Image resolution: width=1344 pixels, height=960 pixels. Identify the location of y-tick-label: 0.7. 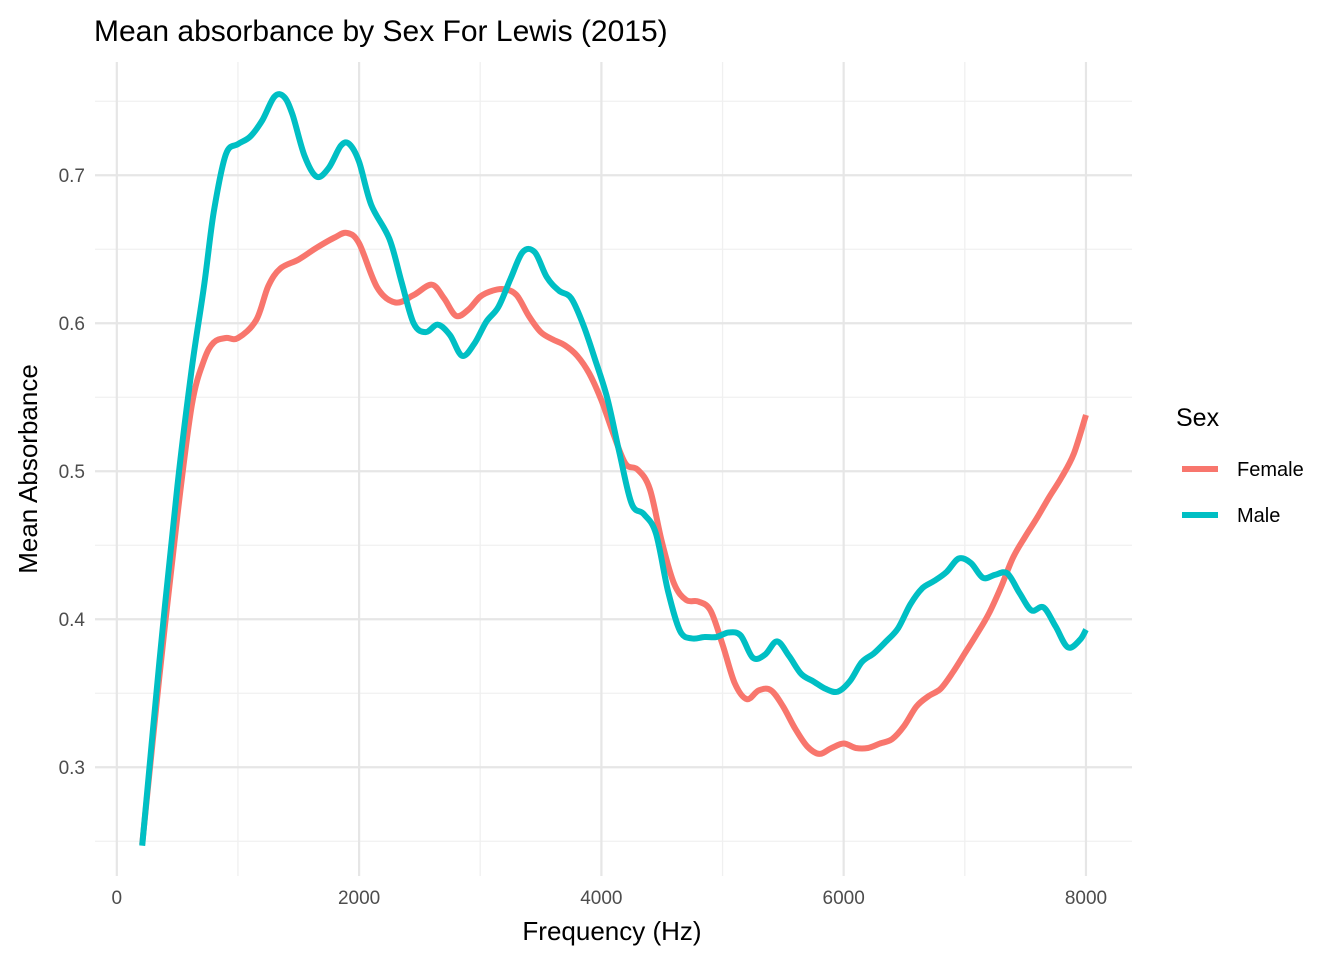
(72, 176).